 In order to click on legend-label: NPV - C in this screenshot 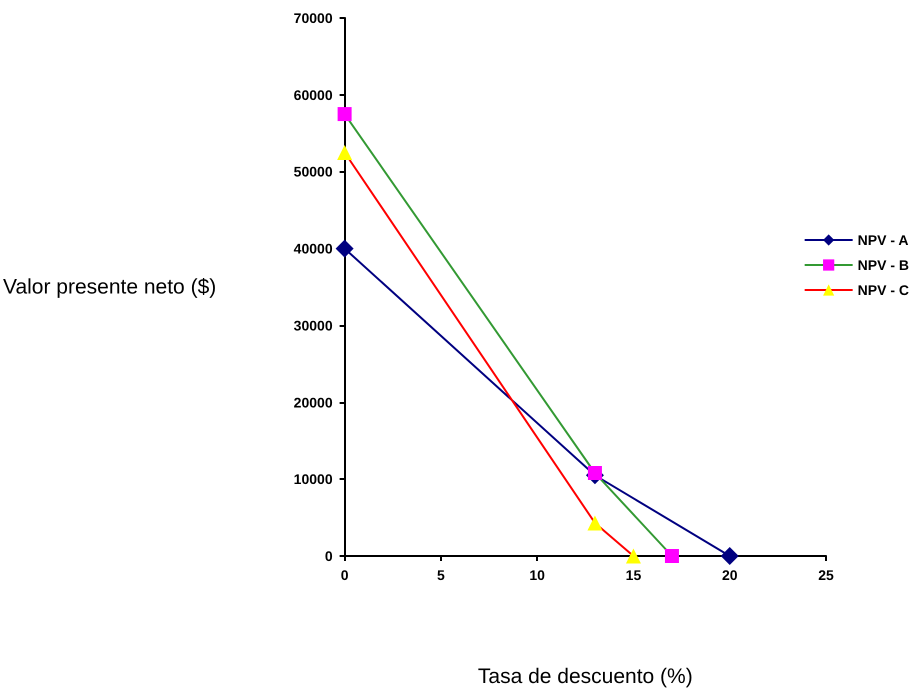, I will do `click(884, 290)`.